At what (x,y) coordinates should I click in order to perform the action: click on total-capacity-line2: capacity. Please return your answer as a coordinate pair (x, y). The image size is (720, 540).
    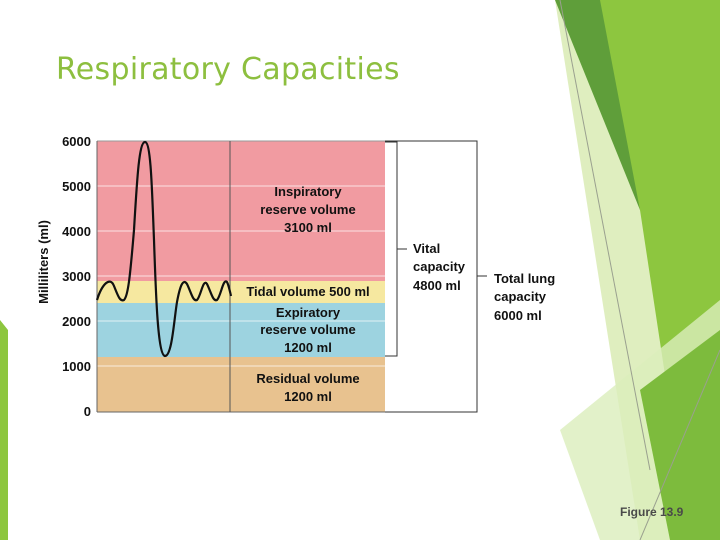
    Looking at the image, I should click on (520, 296).